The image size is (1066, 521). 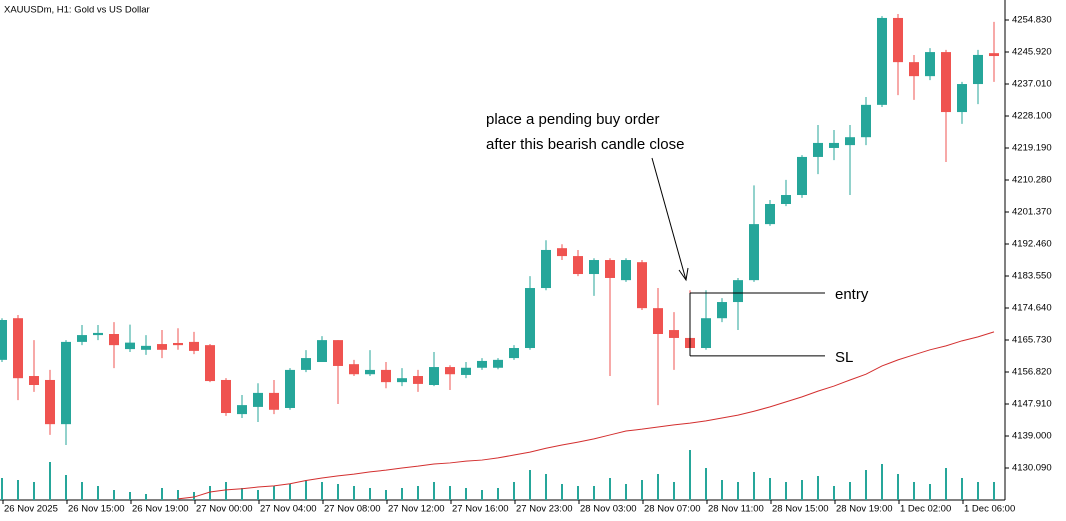 I want to click on y-tick-label: 4254.830, so click(x=1032, y=20).